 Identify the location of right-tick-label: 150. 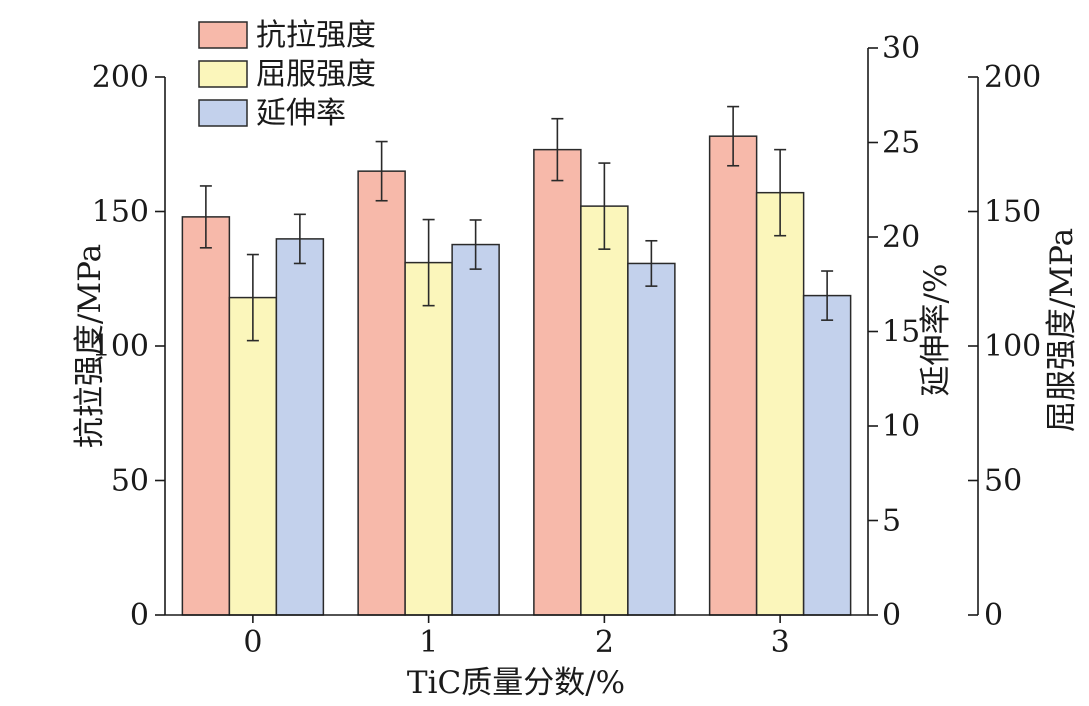
(1012, 212).